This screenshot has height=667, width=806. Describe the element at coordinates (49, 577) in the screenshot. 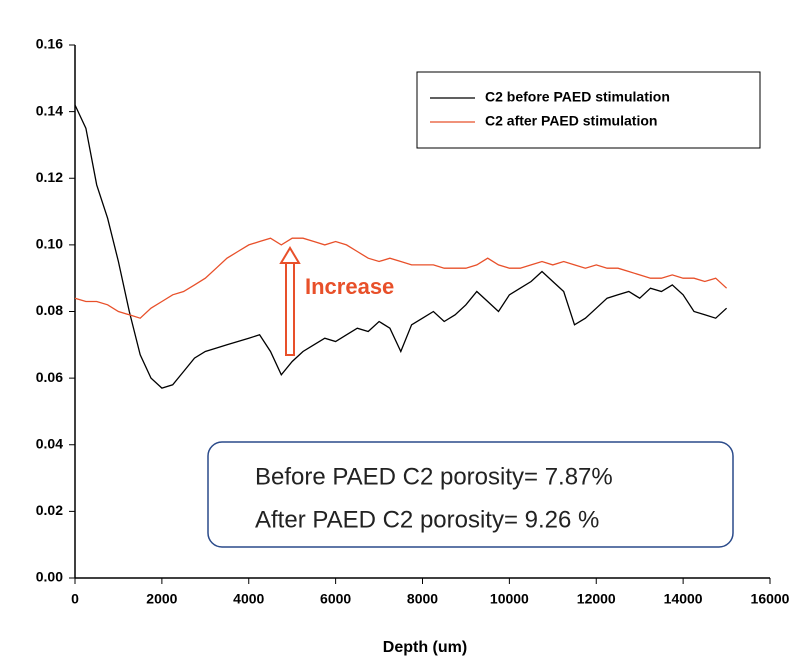

I see `y-tick-label: 0.00` at that location.